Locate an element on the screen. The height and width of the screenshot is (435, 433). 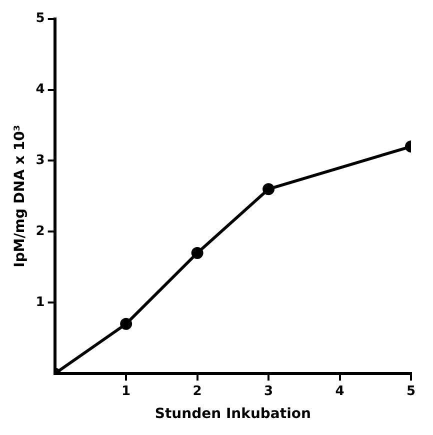
x-tick-label: 5 is located at coordinates (411, 391).